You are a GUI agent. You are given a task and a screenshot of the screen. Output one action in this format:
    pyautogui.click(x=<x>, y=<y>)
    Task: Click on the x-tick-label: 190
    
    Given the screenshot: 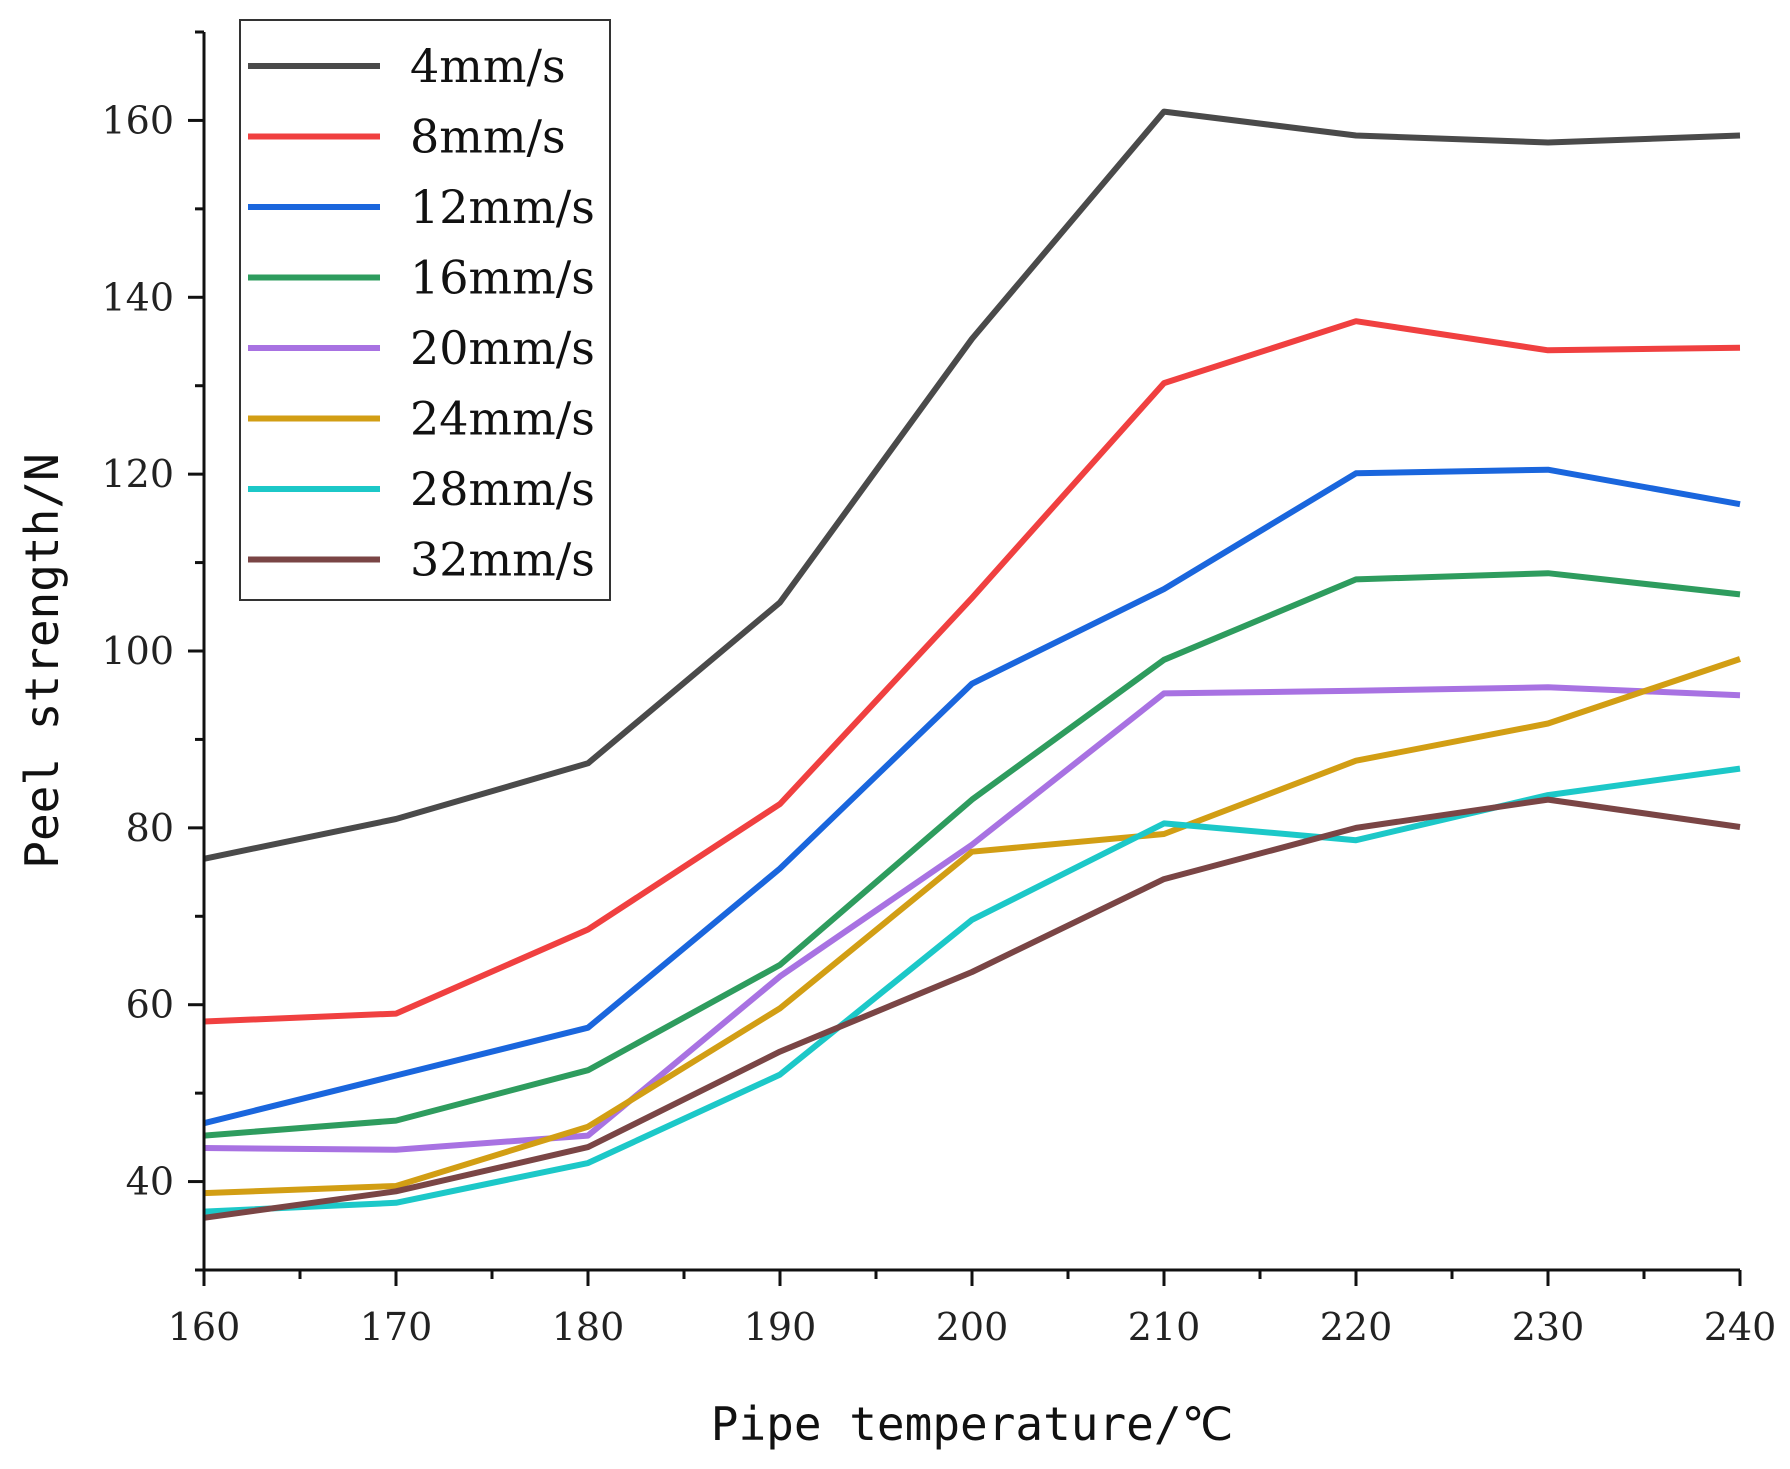 What is the action you would take?
    pyautogui.click(x=780, y=1327)
    